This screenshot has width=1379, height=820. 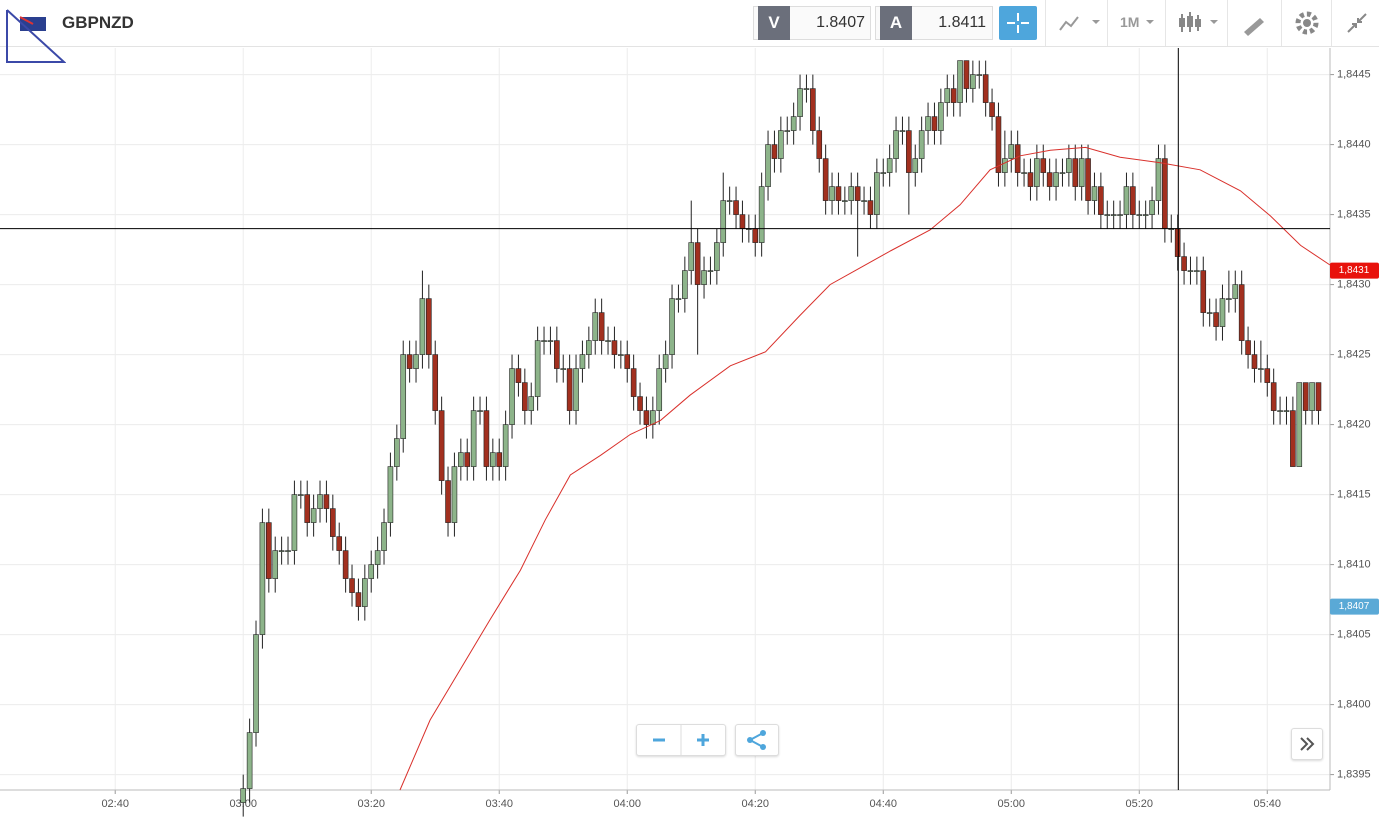 What do you see at coordinates (774, 23) in the screenshot?
I see `sell-label: V` at bounding box center [774, 23].